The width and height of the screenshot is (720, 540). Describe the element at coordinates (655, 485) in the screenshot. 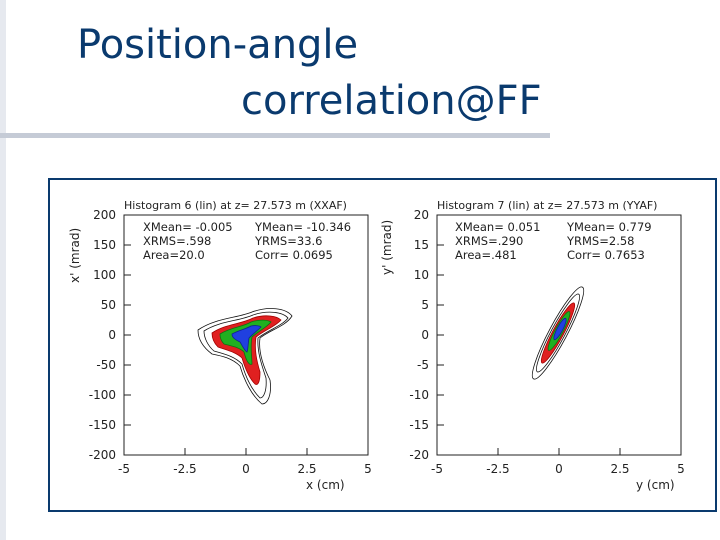

I see `histogram-7-xlabel: y (cm)` at that location.